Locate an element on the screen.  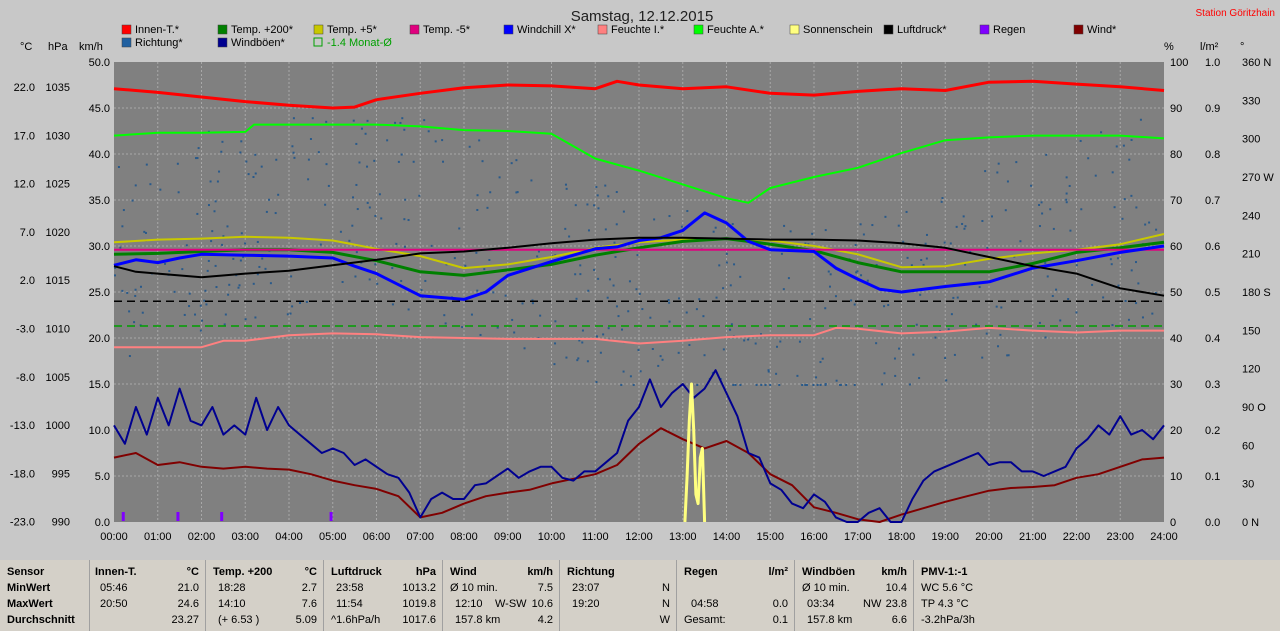
kmh-tick-label: 45.0 is located at coordinates (99, 109).